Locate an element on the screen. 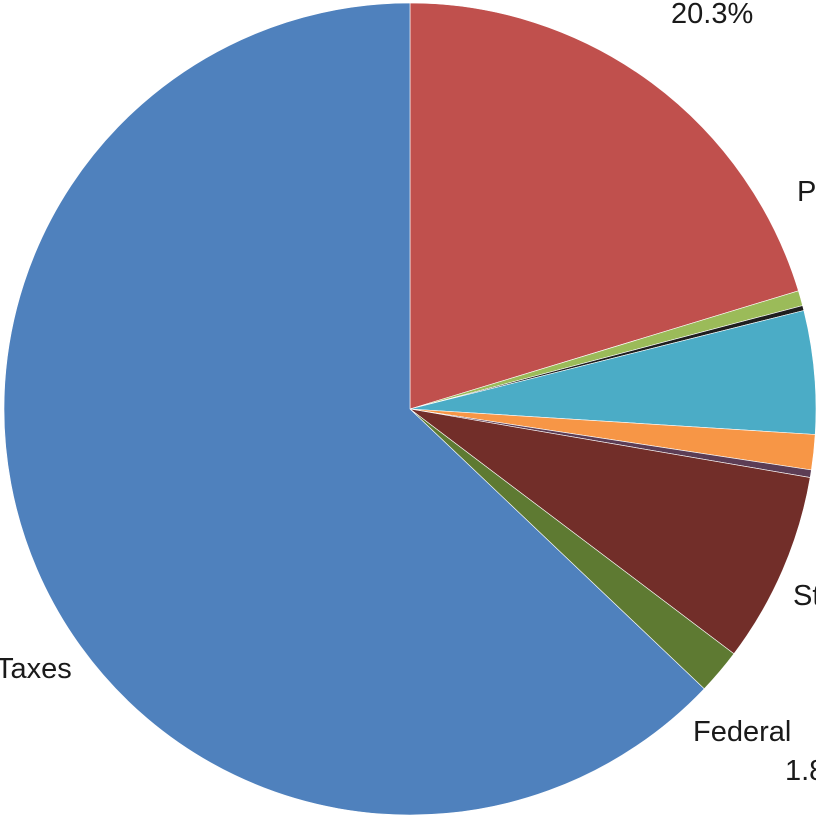 The image size is (816, 819). label-partial-p: P is located at coordinates (806, 192).